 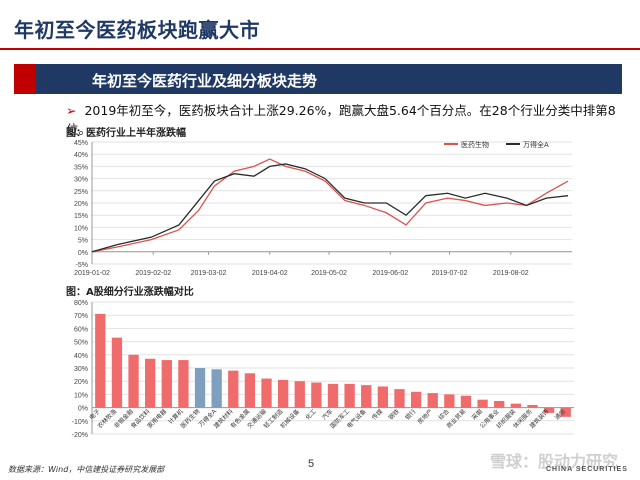 I want to click on x-tick-label: 2019-02-02, so click(x=153, y=273).